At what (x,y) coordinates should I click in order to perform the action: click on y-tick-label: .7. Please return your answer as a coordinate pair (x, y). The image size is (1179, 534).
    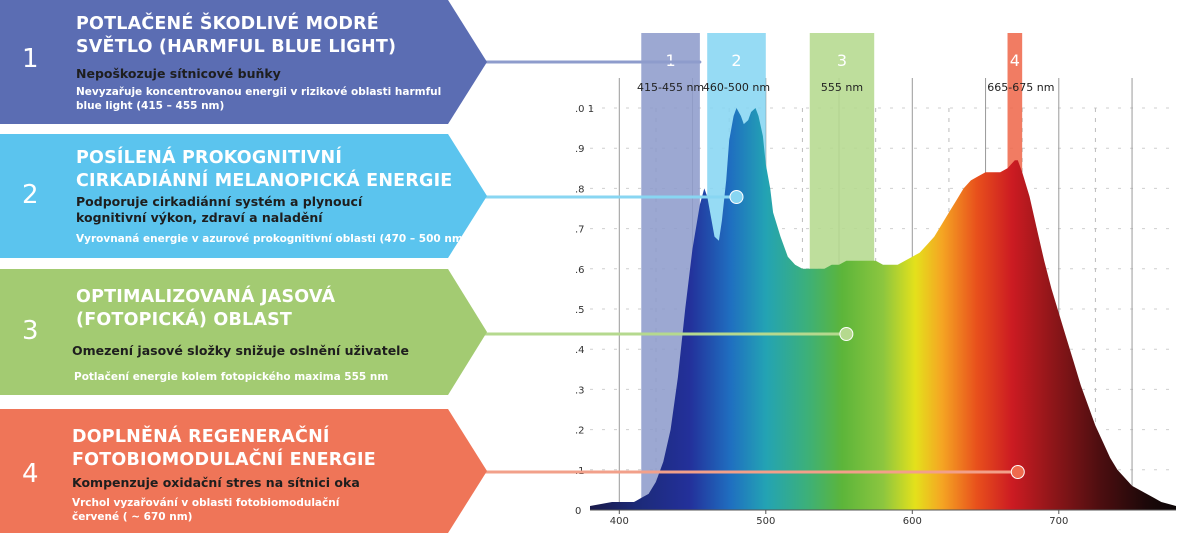
    Looking at the image, I should click on (580, 230).